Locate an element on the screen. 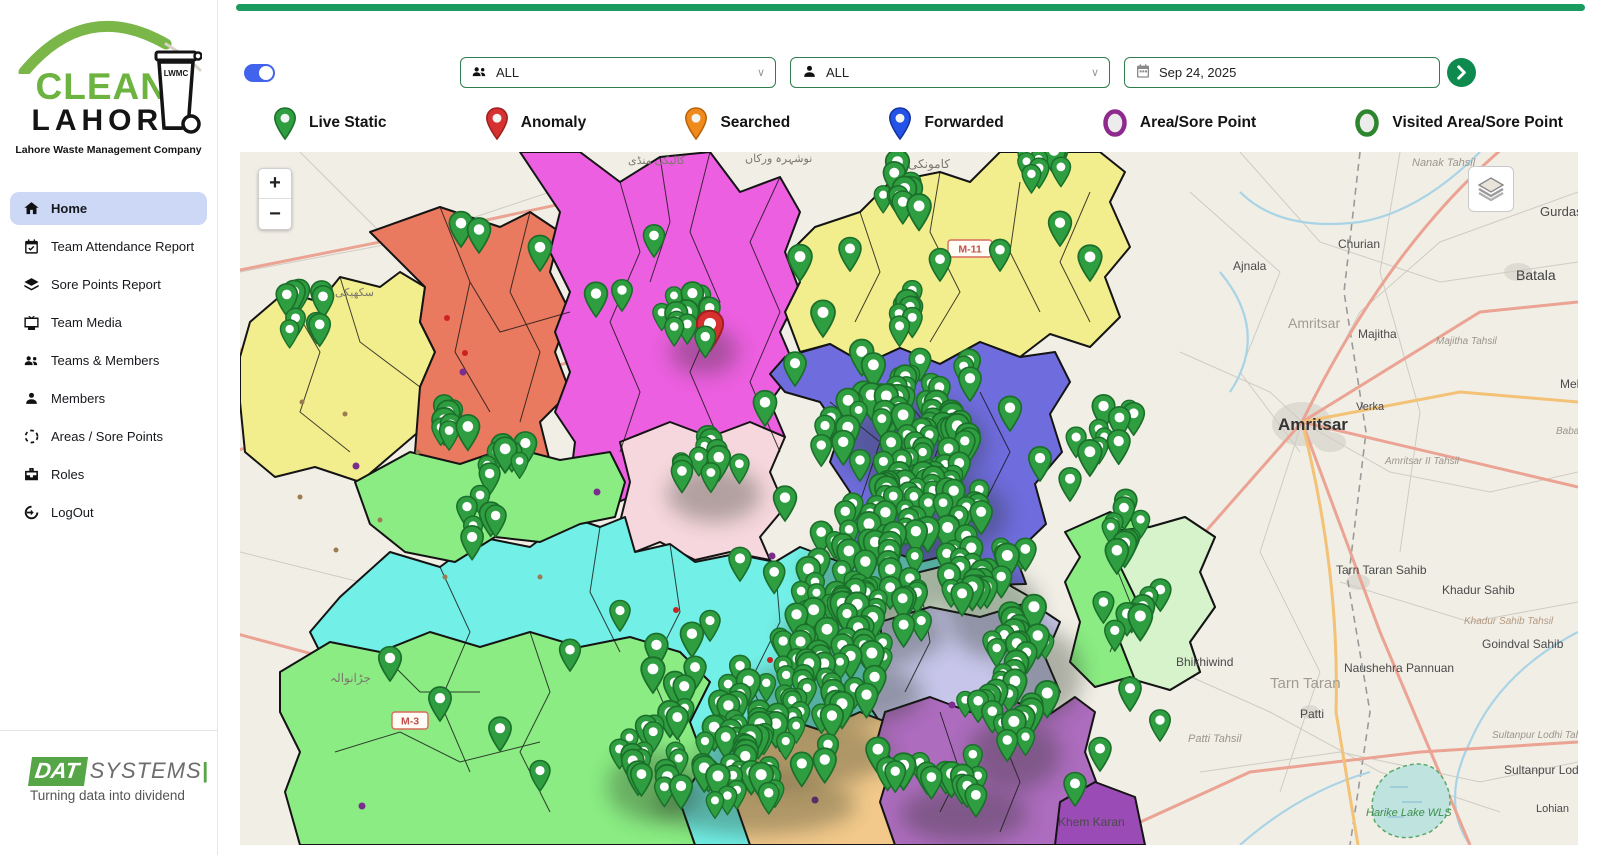 This screenshot has height=855, width=1600. svg-text: Sultanpur Lodhi Tahsil is located at coordinates (1535, 735).